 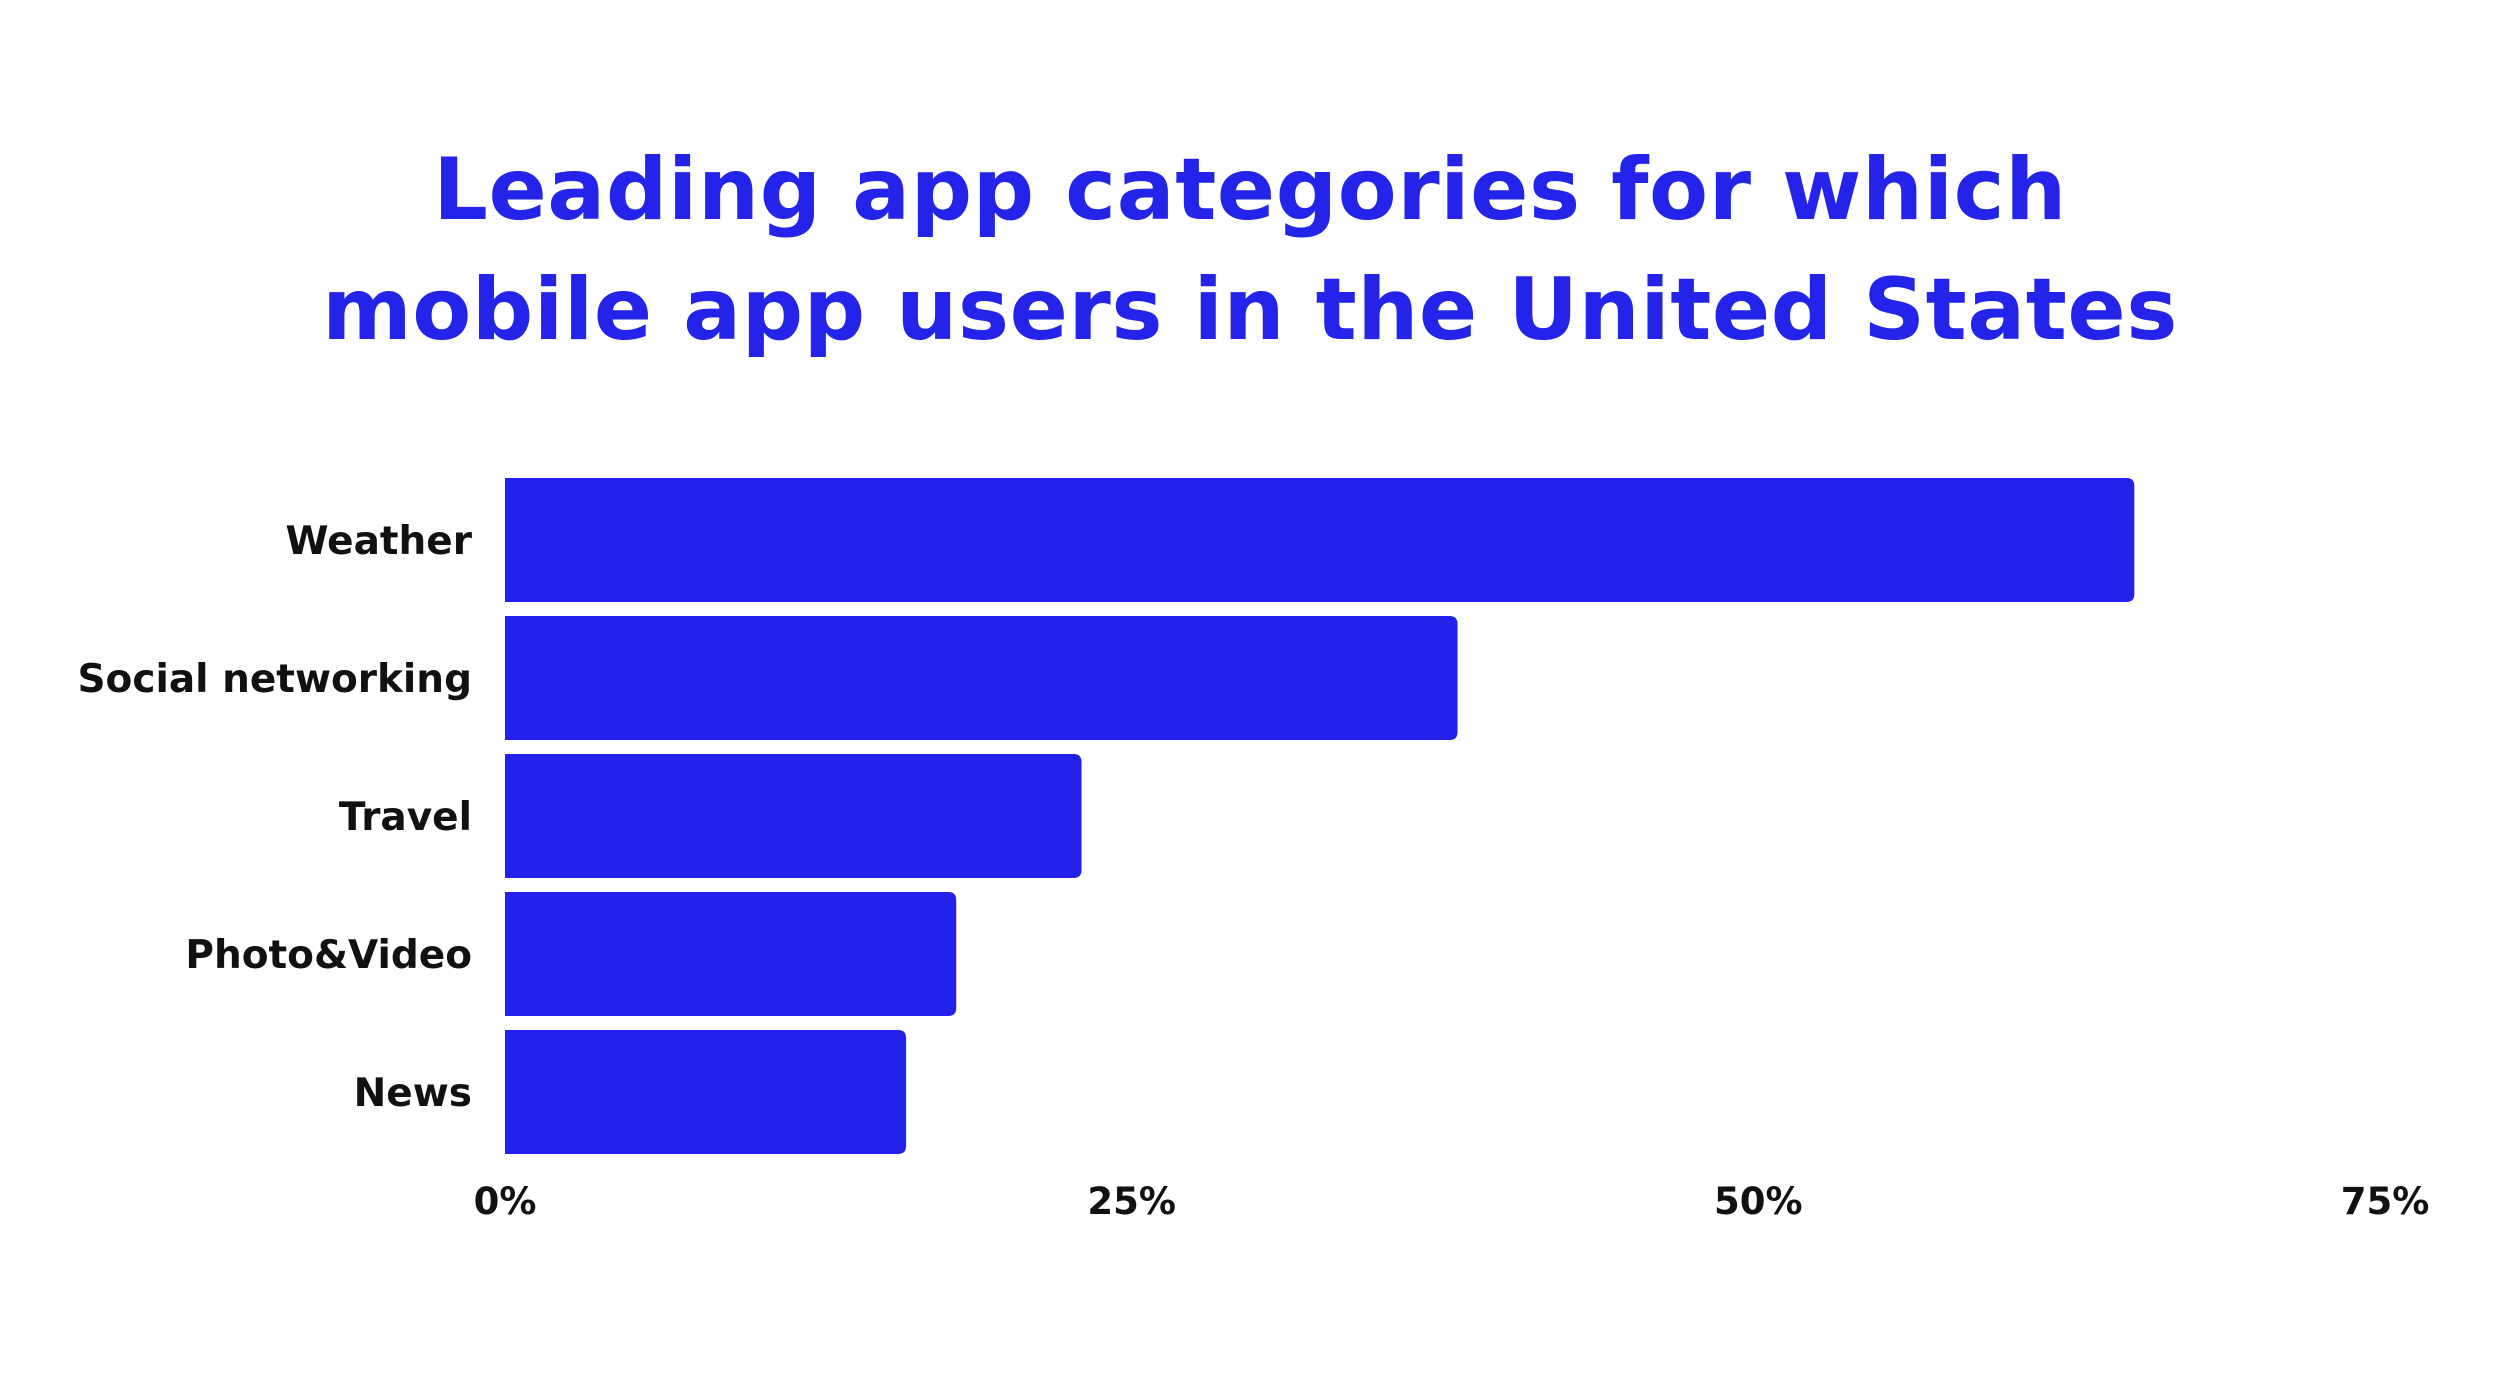 What do you see at coordinates (505, 1201) in the screenshot?
I see `x-tick-label: 0%` at bounding box center [505, 1201].